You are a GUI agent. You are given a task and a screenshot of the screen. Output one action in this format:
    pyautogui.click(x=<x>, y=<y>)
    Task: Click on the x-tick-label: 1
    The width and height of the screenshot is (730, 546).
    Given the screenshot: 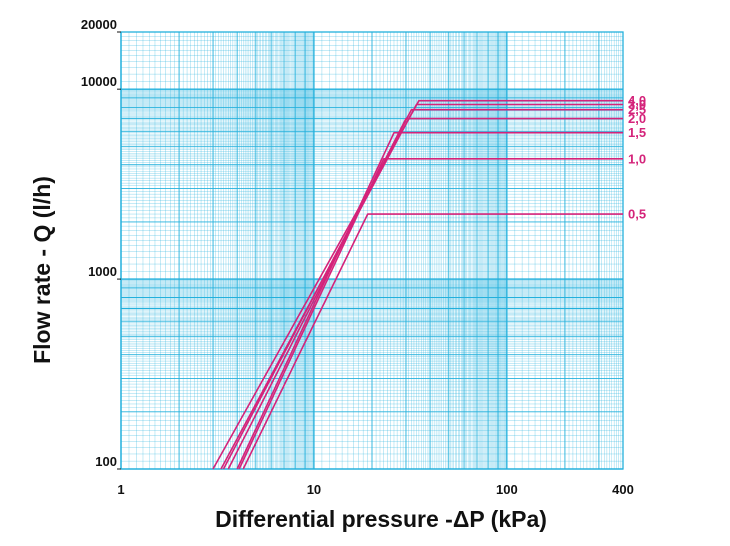 What is the action you would take?
    pyautogui.click(x=120, y=489)
    